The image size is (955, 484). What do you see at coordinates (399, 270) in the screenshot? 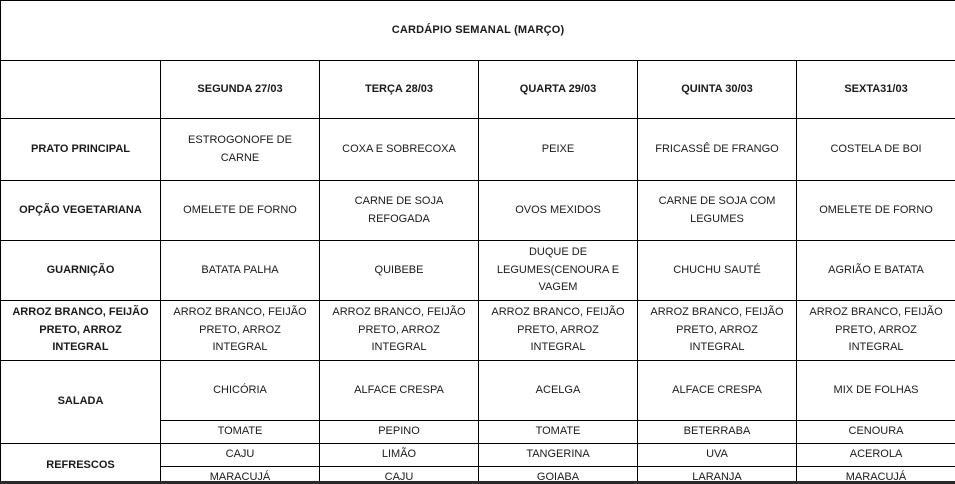
I see `menu-cell: QUIBEBE` at bounding box center [399, 270].